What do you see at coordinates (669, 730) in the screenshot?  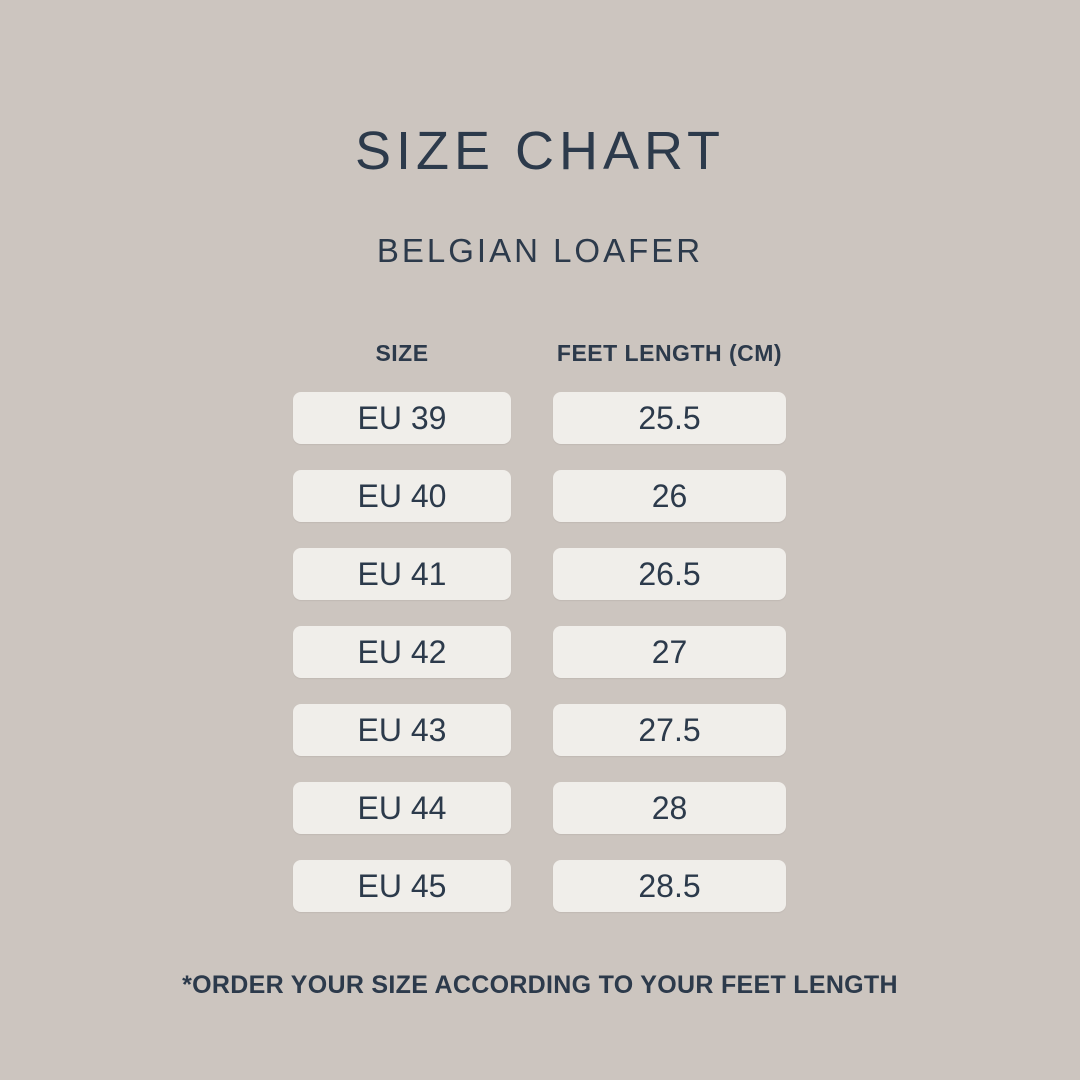 I see `feet-length-cell: 27.5` at bounding box center [669, 730].